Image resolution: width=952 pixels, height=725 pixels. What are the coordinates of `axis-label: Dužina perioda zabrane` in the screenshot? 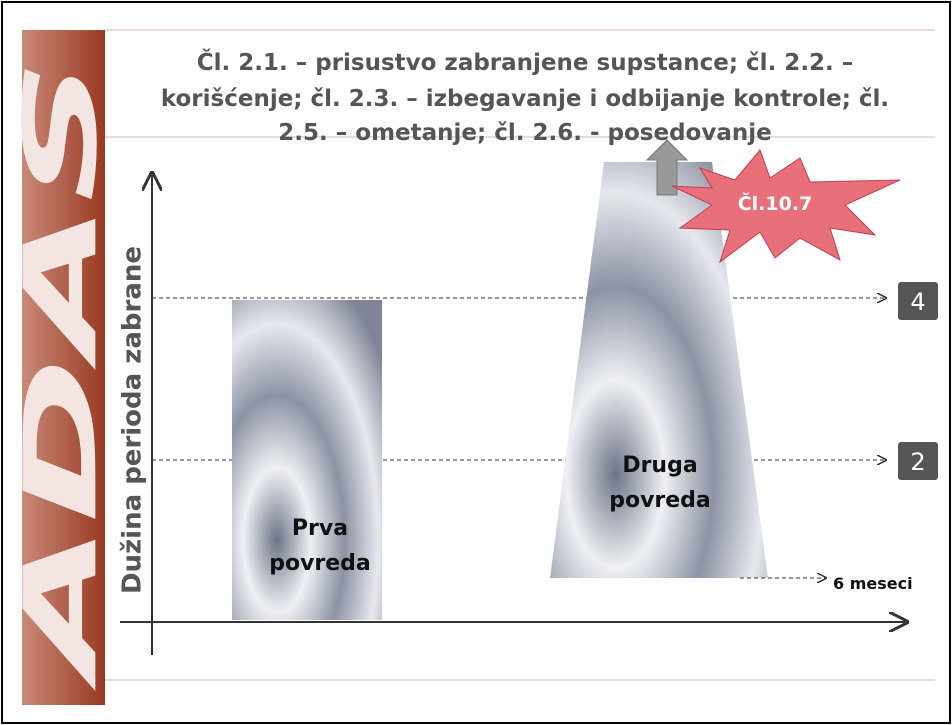 It's located at (133, 420).